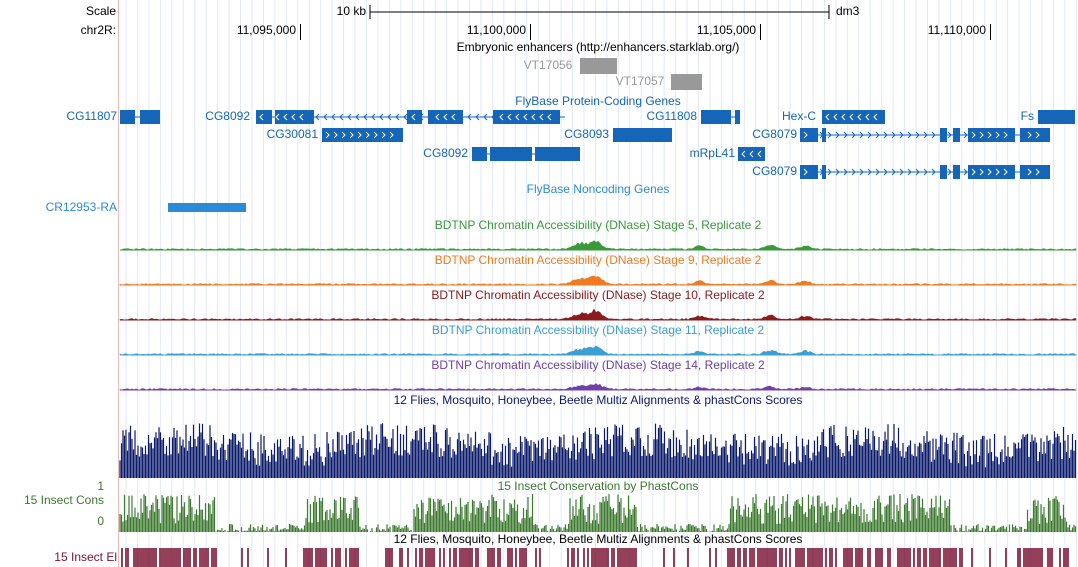 Image resolution: width=1078 pixels, height=567 pixels. I want to click on gene-label: CG30081, so click(293, 134).